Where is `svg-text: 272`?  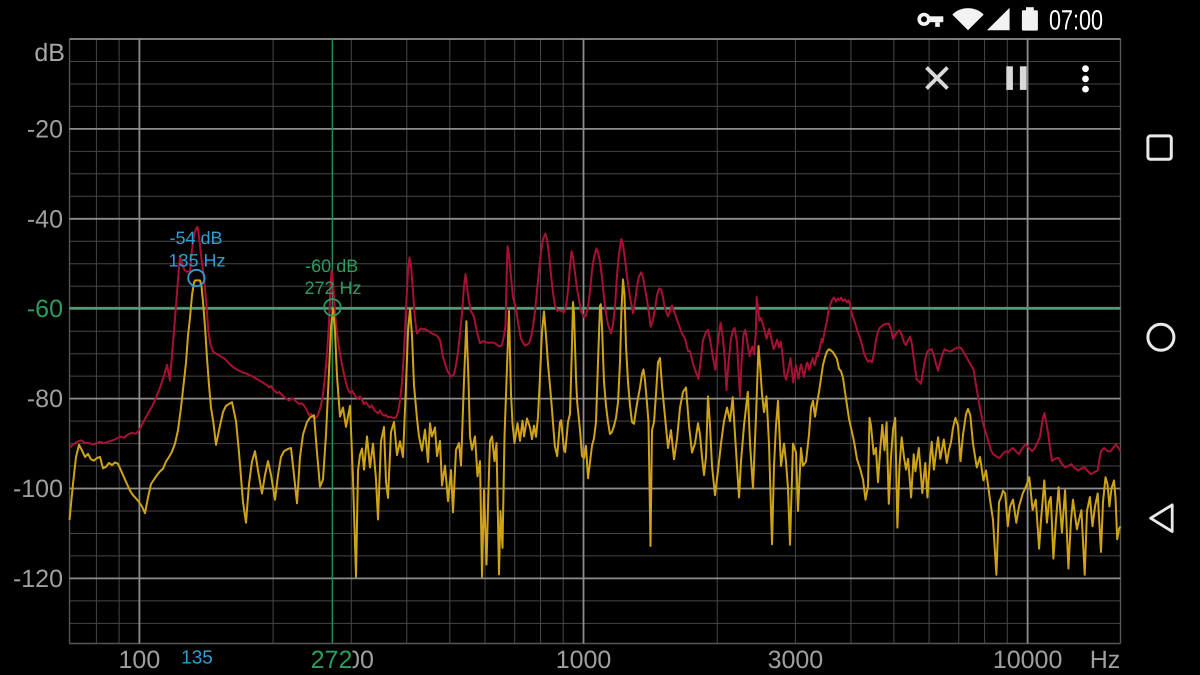 svg-text: 272 is located at coordinates (332, 660).